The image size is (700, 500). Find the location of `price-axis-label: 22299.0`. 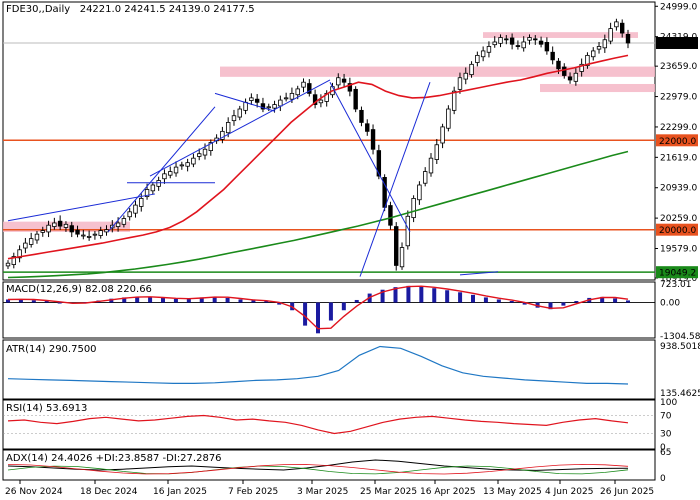

price-axis-label: 22299.0 is located at coordinates (678, 128).